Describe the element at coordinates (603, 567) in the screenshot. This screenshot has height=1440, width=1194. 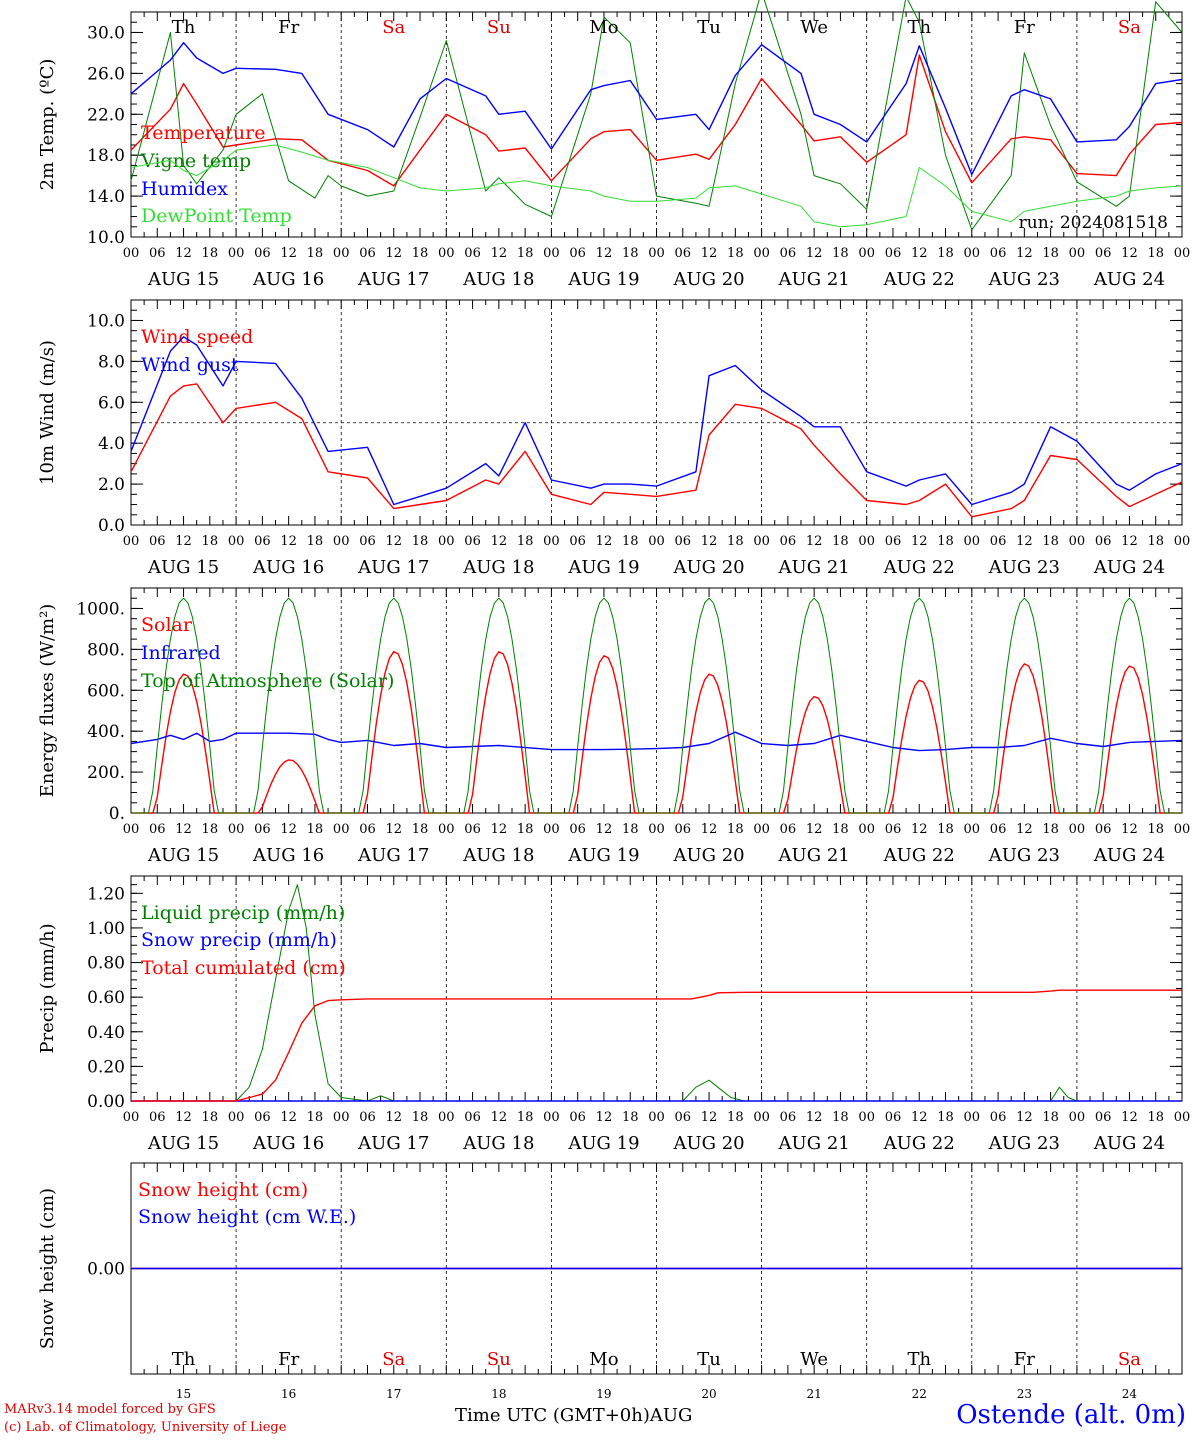
I see `date-label: AUG 19` at that location.